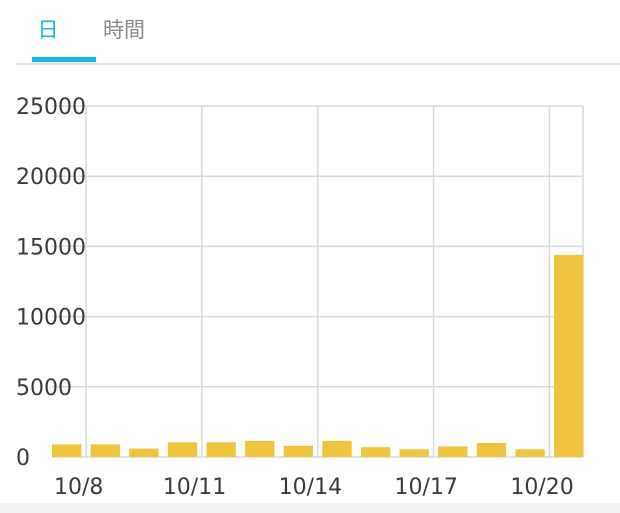 The height and width of the screenshot is (513, 620). What do you see at coordinates (51, 283) in the screenshot?
I see `y-tick-labels: 0 5000 10000 15000 20000 25000` at bounding box center [51, 283].